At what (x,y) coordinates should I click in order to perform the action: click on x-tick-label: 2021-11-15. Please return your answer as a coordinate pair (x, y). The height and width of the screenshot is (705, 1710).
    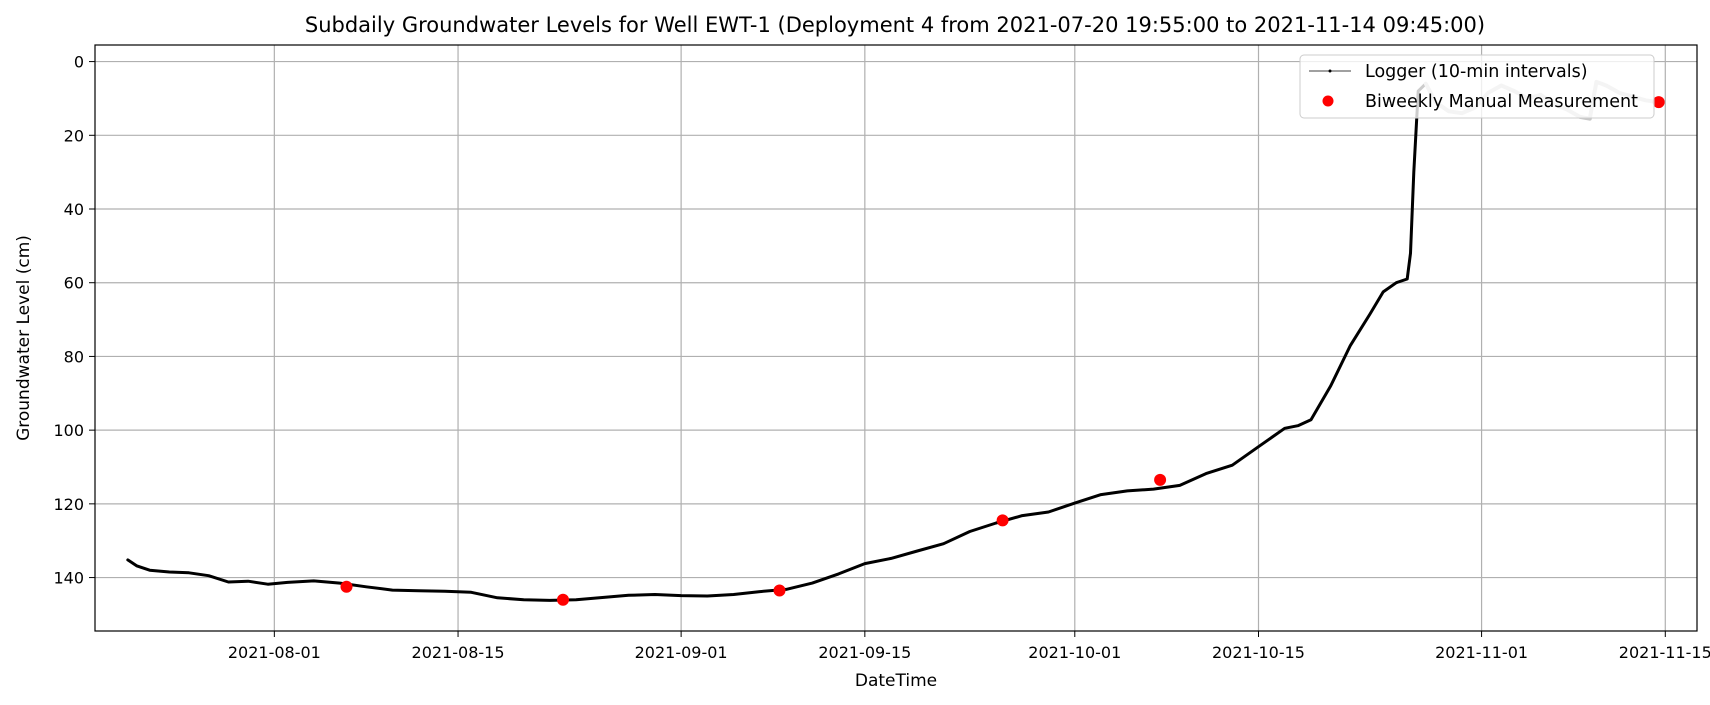
    Looking at the image, I should click on (1664, 652).